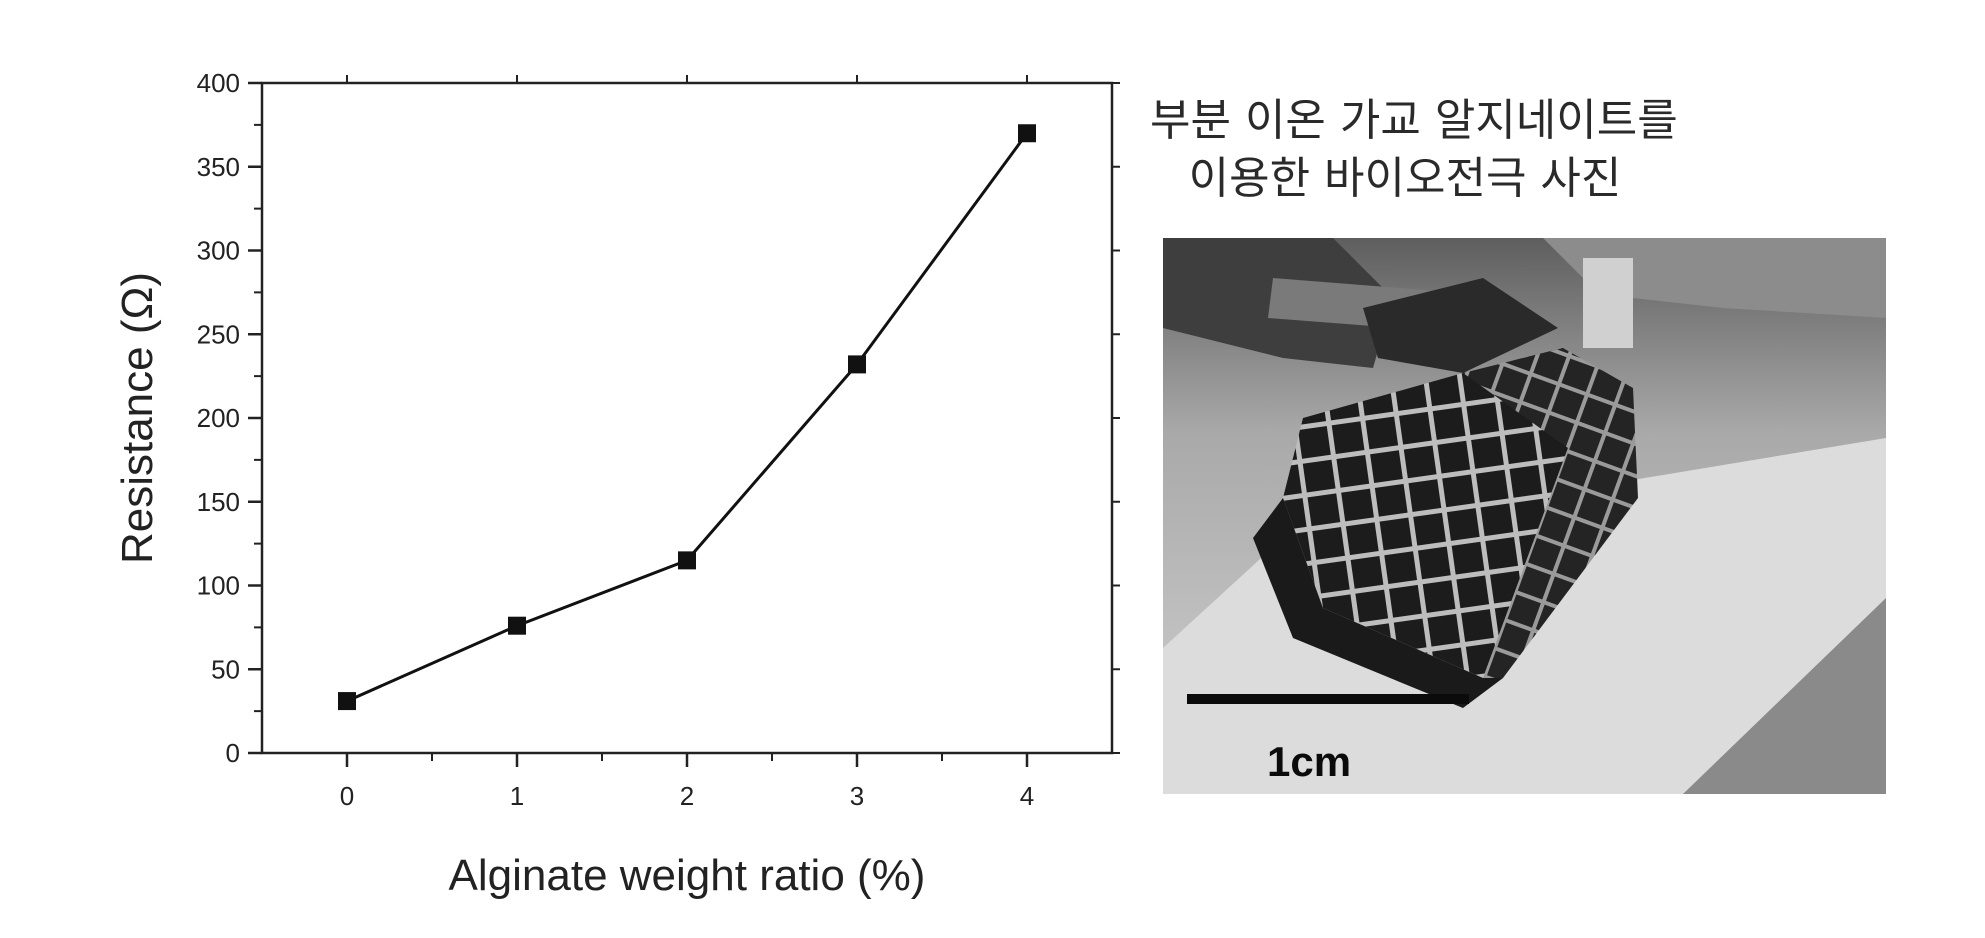 This screenshot has width=1985, height=938. I want to click on photo-caption-line-1: 부분 이온 가교 알지네이트를, so click(1414, 120).